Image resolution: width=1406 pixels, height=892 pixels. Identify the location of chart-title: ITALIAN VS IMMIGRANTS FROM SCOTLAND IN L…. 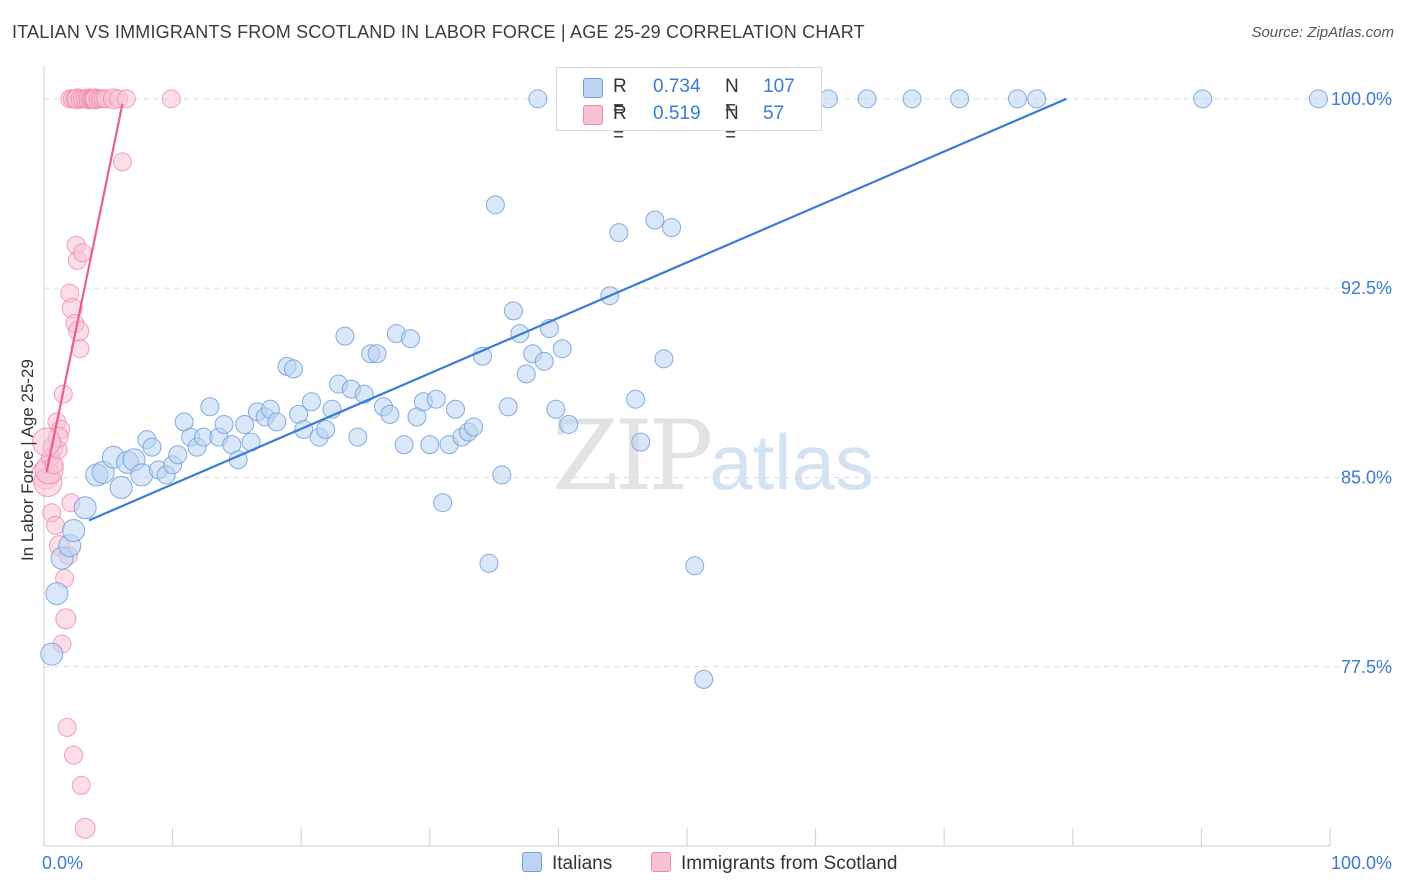
(438, 32).